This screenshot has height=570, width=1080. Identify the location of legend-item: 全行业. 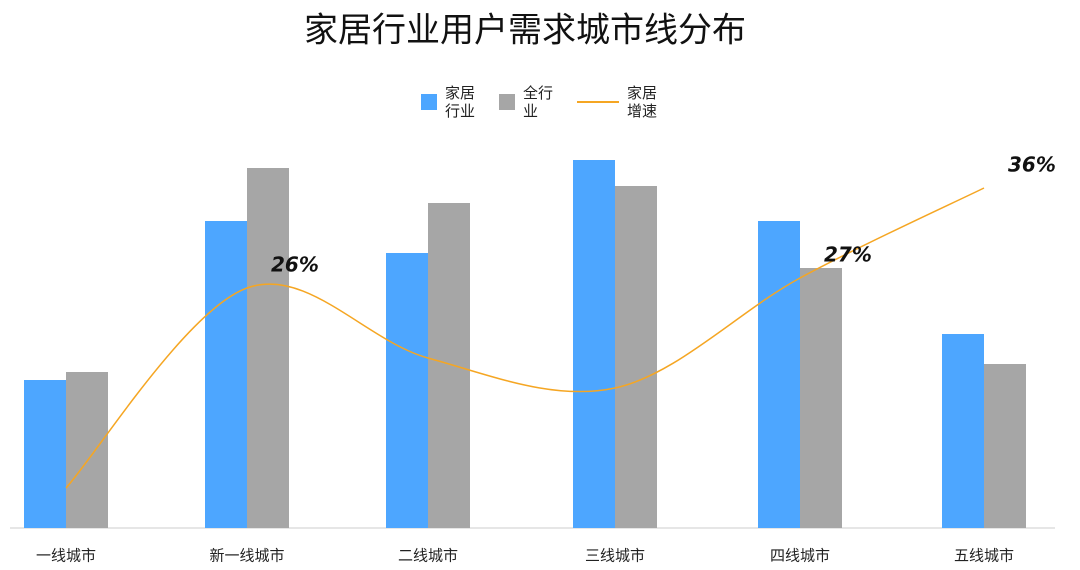
(527, 102).